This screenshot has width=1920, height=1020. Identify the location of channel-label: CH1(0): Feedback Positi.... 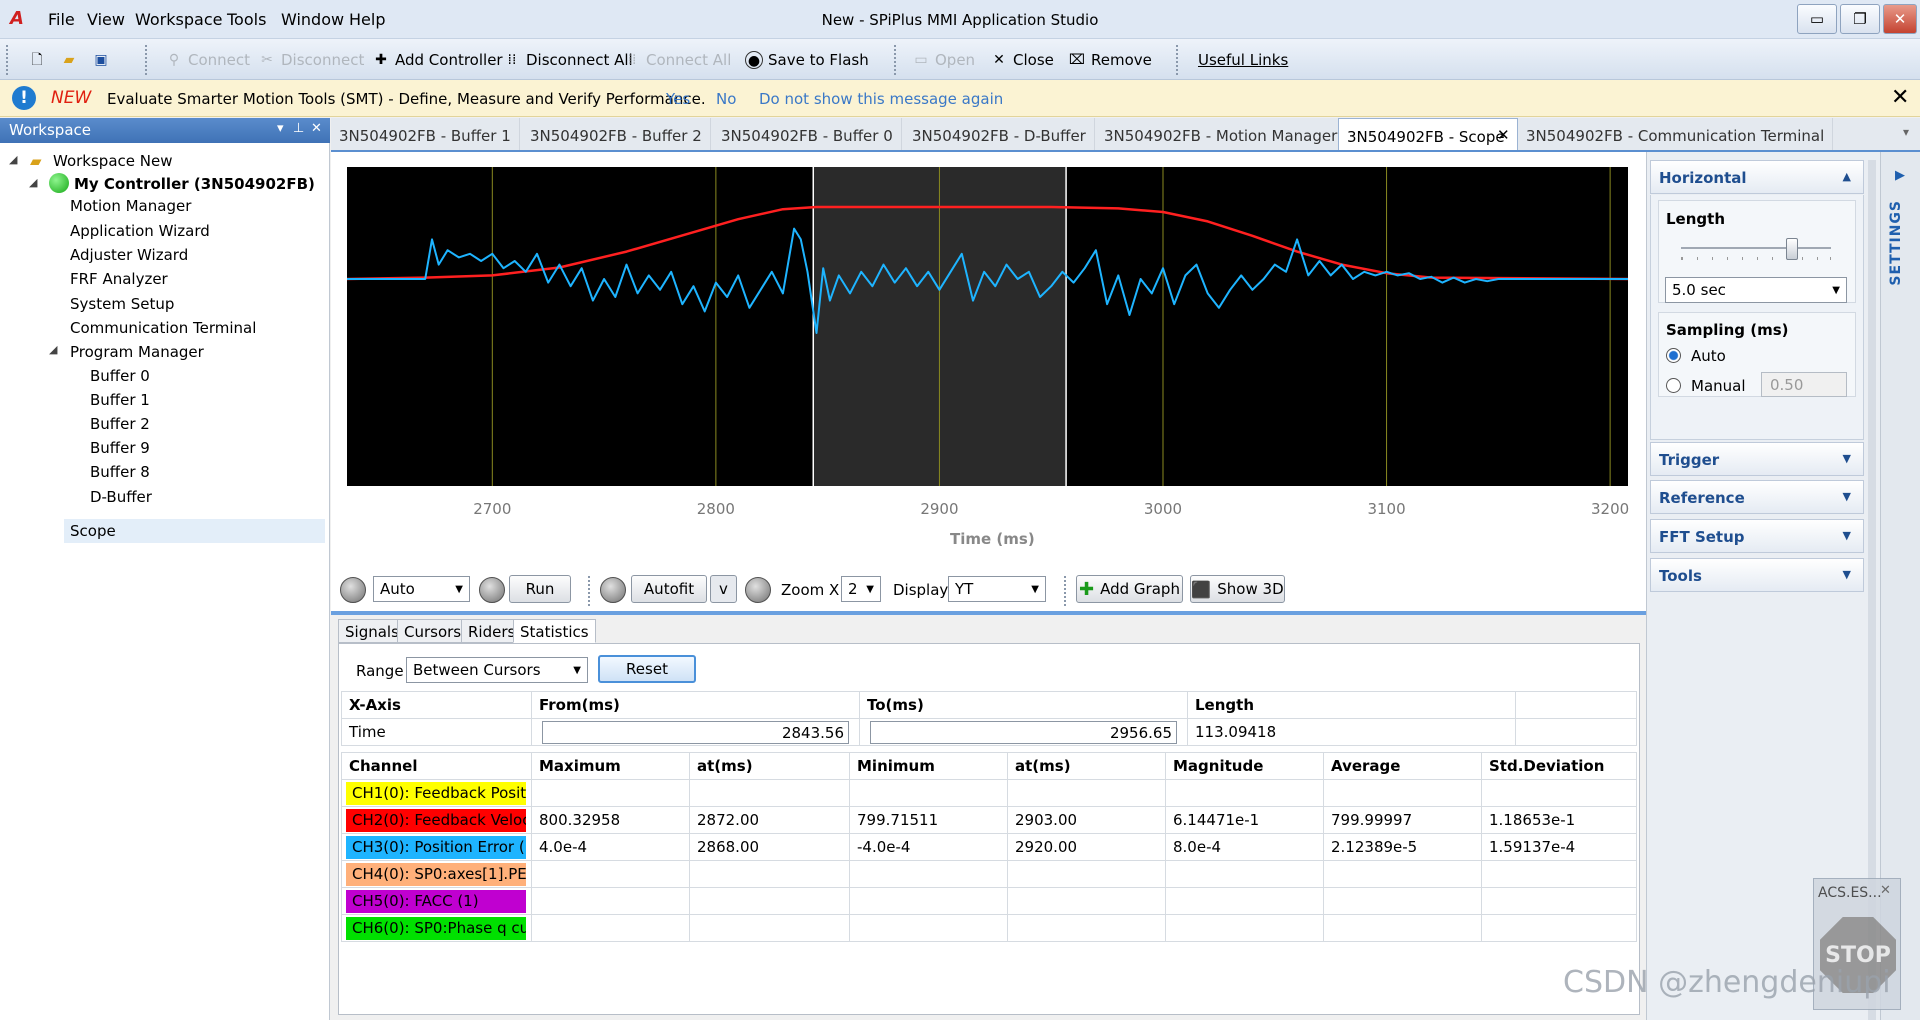
(436, 793).